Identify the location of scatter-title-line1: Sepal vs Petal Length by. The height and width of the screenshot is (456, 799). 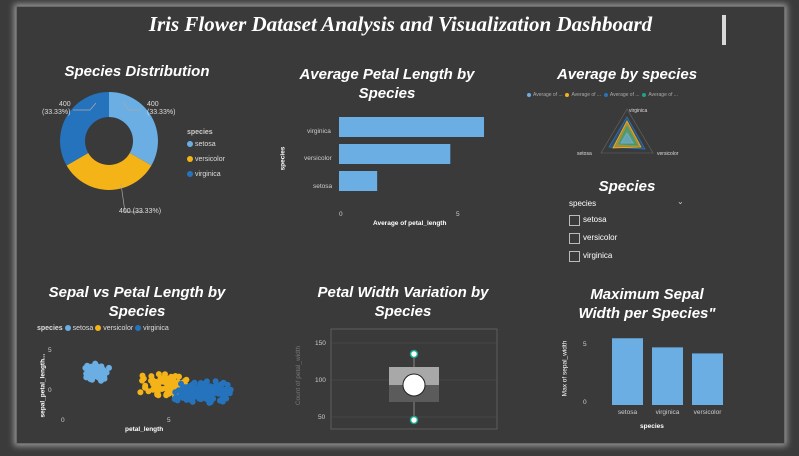
(137, 292).